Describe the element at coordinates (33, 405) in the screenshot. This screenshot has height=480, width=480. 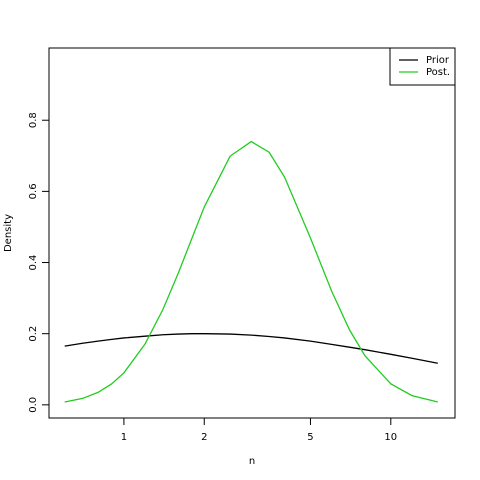
I see `y-tick-label: 0.0` at that location.